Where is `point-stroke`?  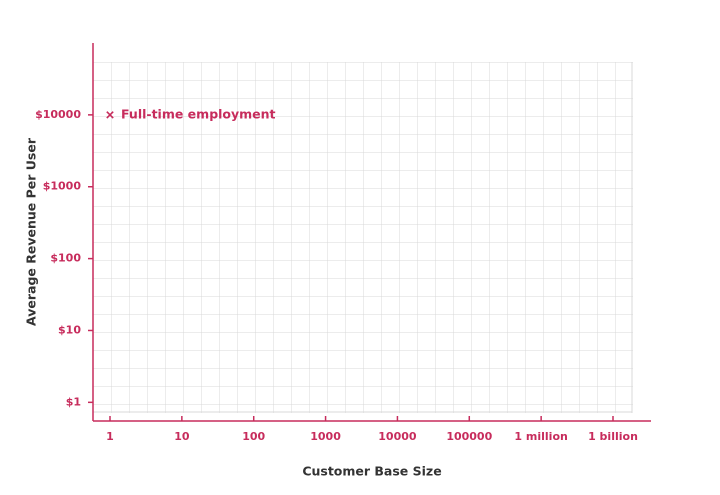 point-stroke is located at coordinates (110, 115).